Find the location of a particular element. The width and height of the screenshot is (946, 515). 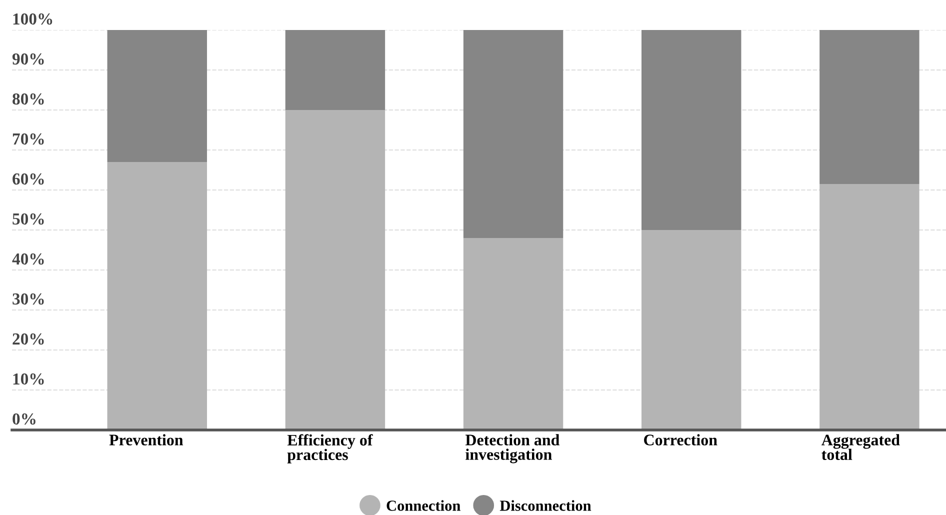

y-tick-label: 70% is located at coordinates (28, 139).